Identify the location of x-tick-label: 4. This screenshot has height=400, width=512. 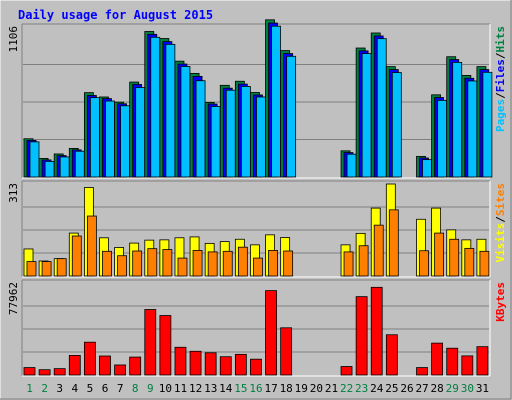
(75, 388).